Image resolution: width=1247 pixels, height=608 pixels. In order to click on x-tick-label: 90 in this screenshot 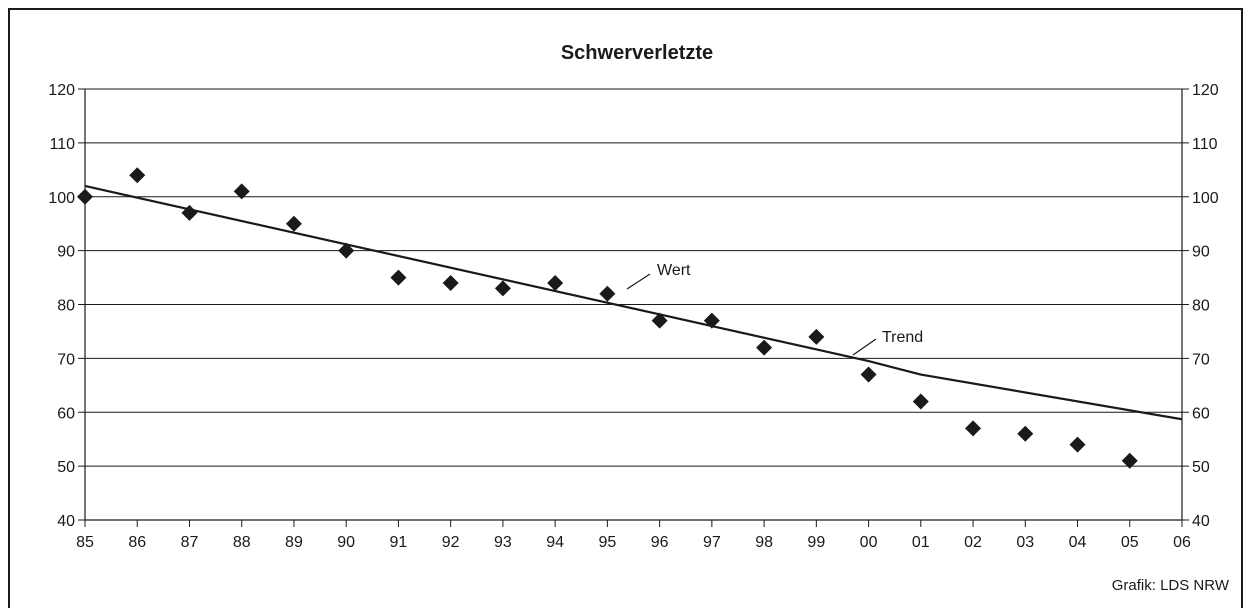, I will do `click(346, 542)`.